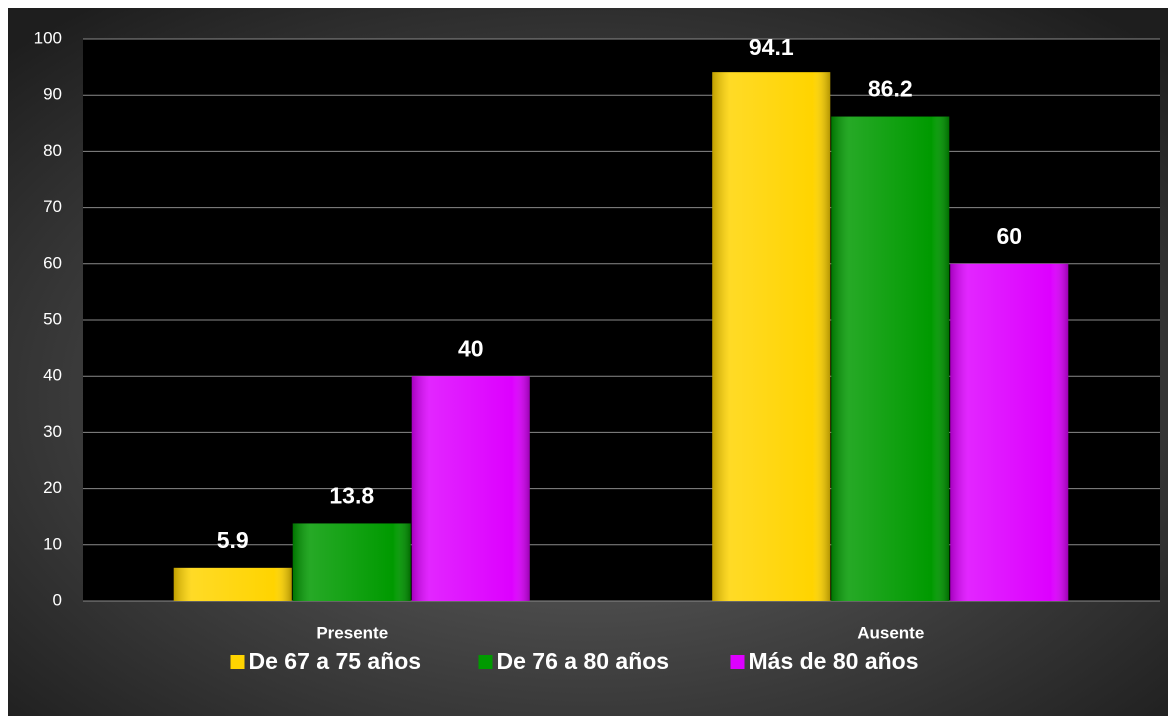 The image size is (1176, 724). Describe the element at coordinates (57, 599) in the screenshot. I see `y-tick-label: 0` at that location.